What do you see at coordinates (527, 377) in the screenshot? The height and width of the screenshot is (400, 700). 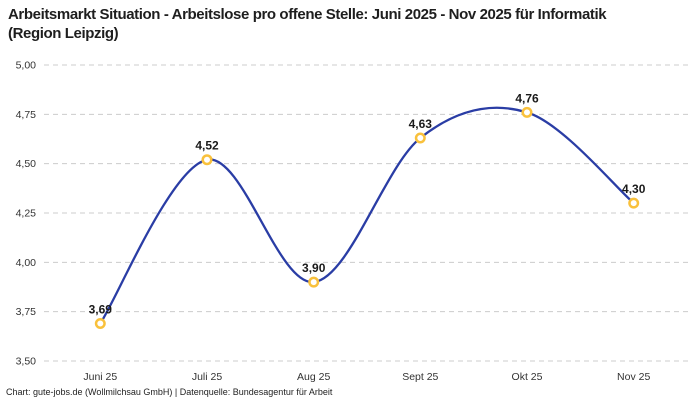 I see `x-axis-tick-label: Okt 25` at bounding box center [527, 377].